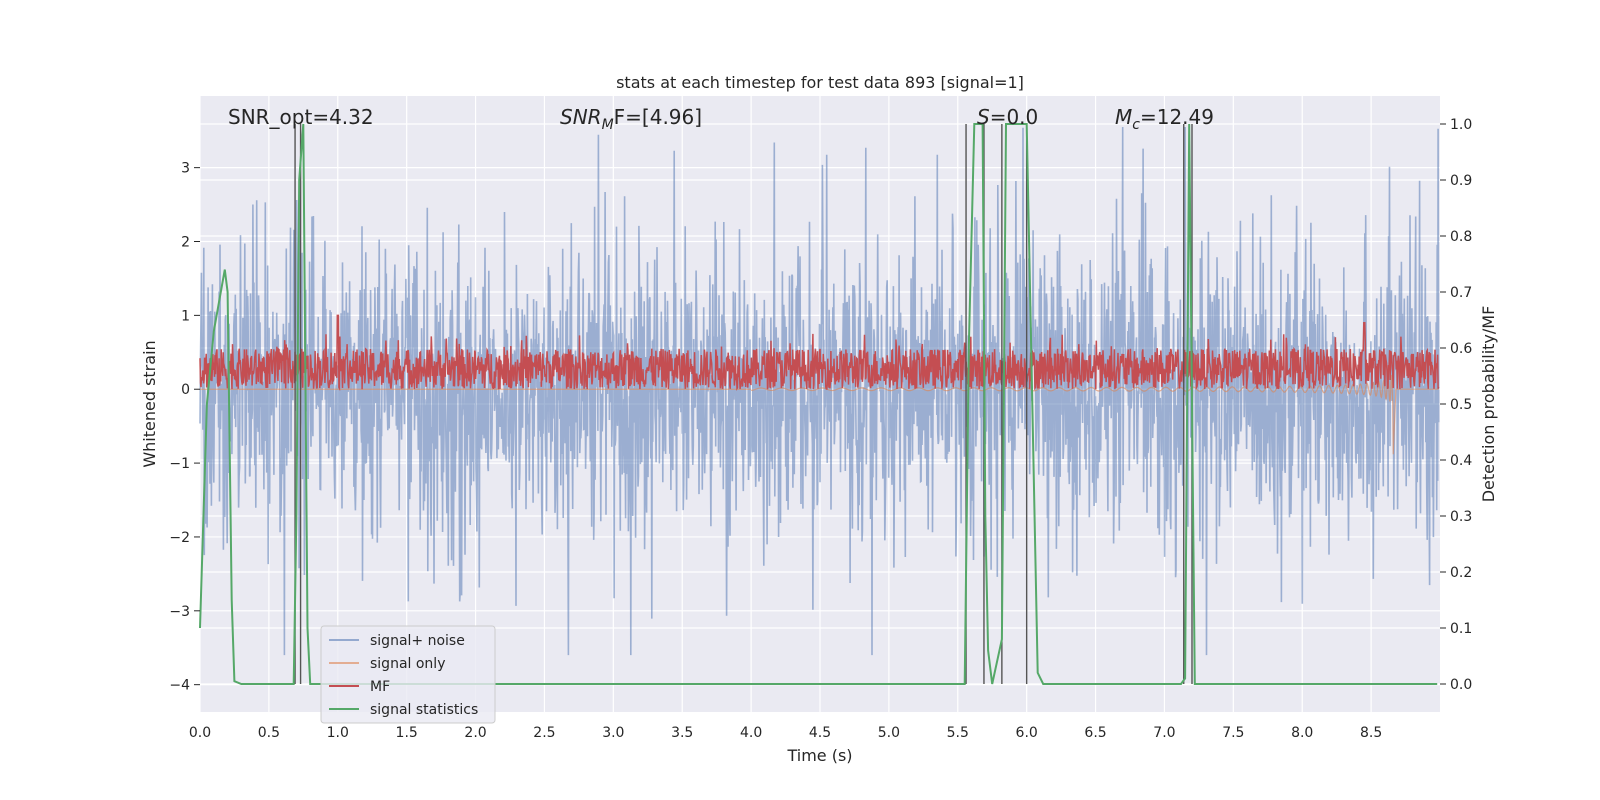  What do you see at coordinates (1461, 181) in the screenshot?
I see `y-right-tick-label: 0.9` at bounding box center [1461, 181].